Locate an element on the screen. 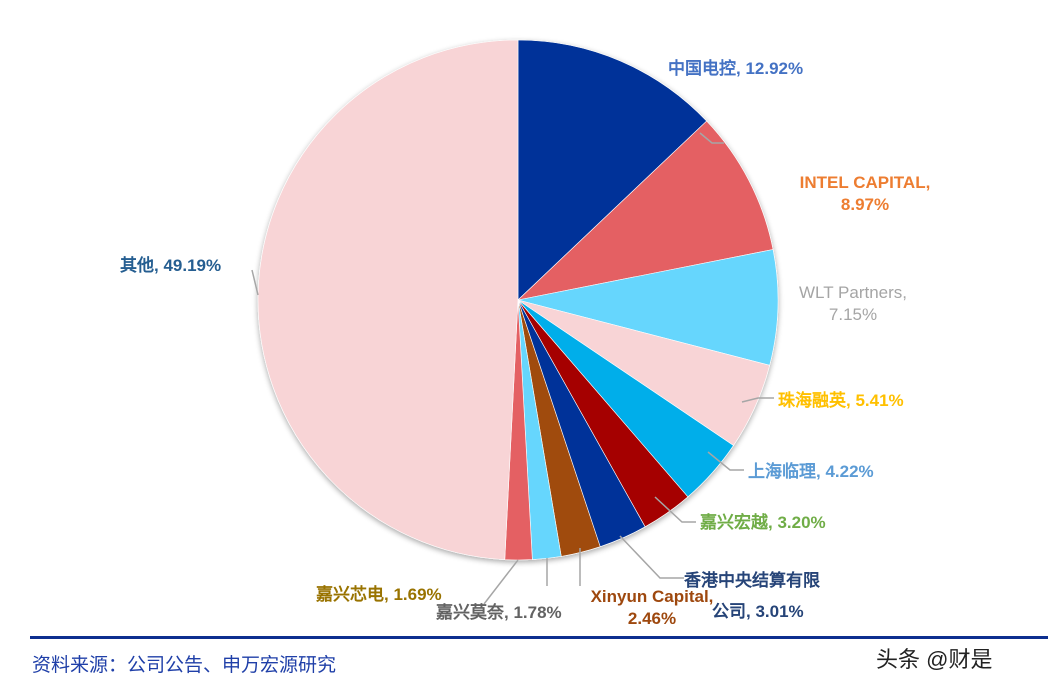  label-zgdk-pct: 12.92% is located at coordinates (774, 68).